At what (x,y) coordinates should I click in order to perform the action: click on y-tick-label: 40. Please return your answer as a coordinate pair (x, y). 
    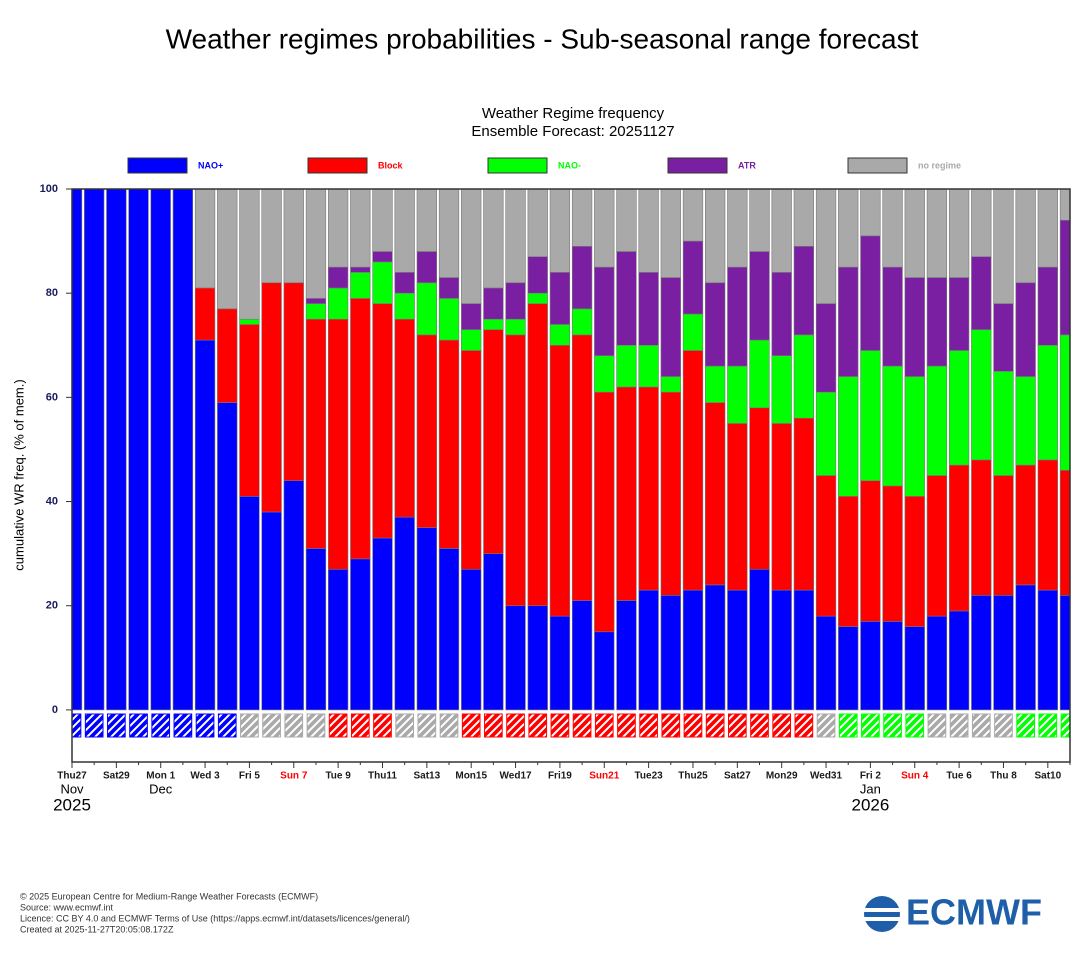
    Looking at the image, I should click on (52, 501).